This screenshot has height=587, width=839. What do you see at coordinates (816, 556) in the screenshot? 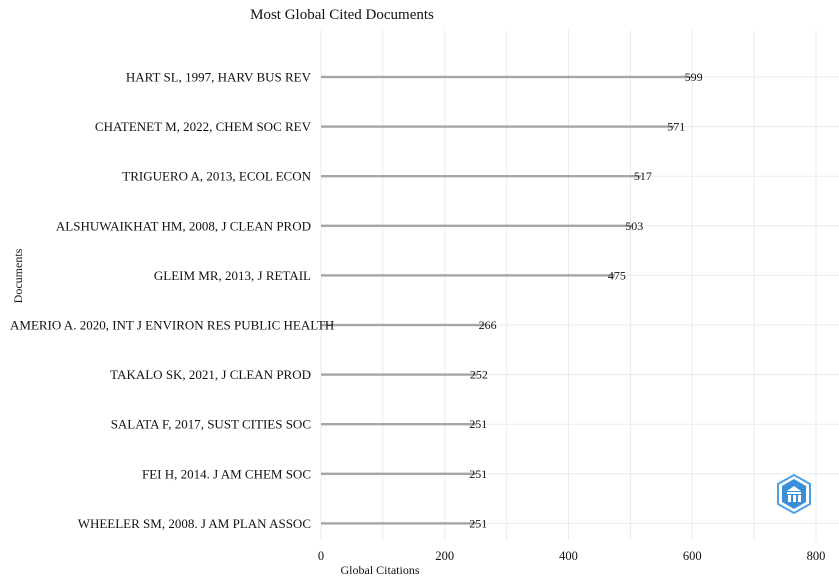
I see `x-tick-label: 800` at bounding box center [816, 556].